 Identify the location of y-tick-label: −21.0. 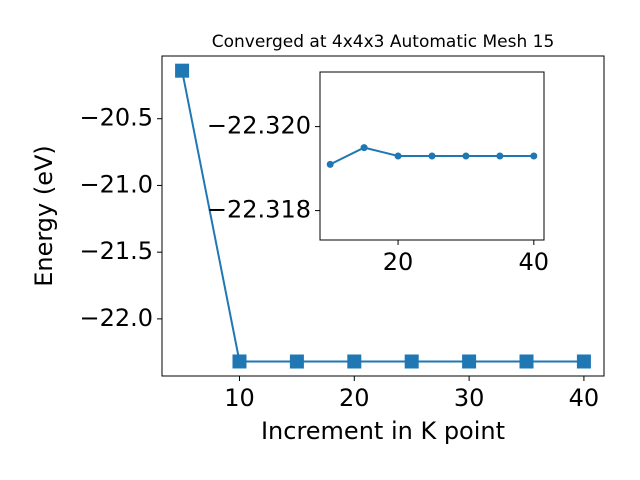
(116, 184).